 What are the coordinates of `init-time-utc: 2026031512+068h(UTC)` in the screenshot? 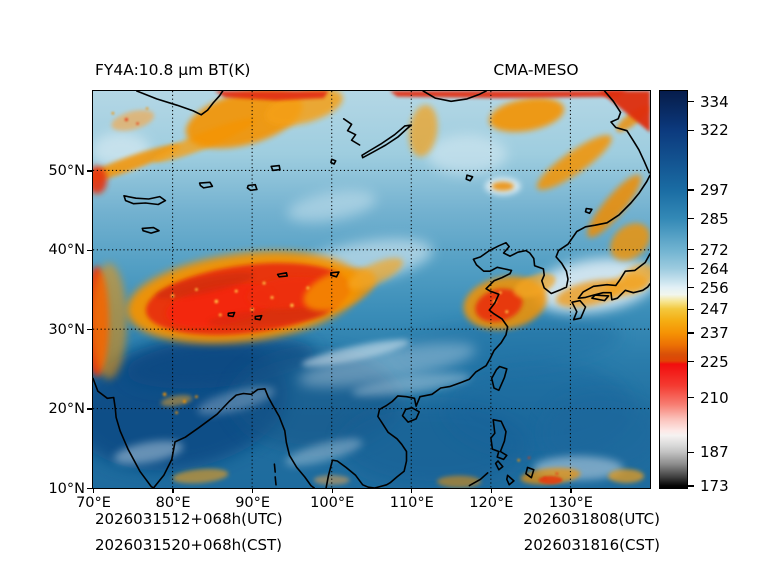 It's located at (189, 519).